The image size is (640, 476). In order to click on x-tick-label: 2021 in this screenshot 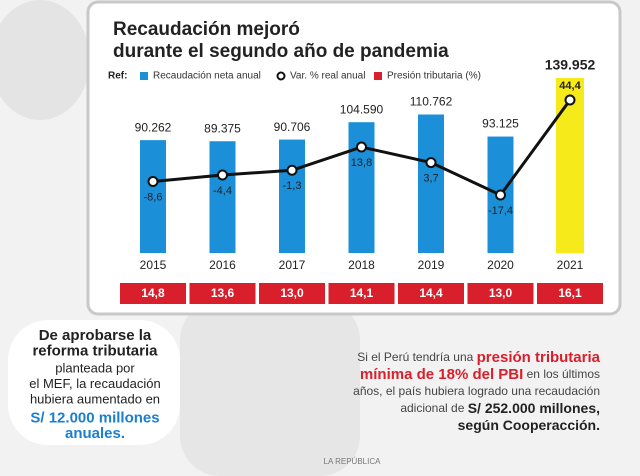, I will do `click(570, 265)`.